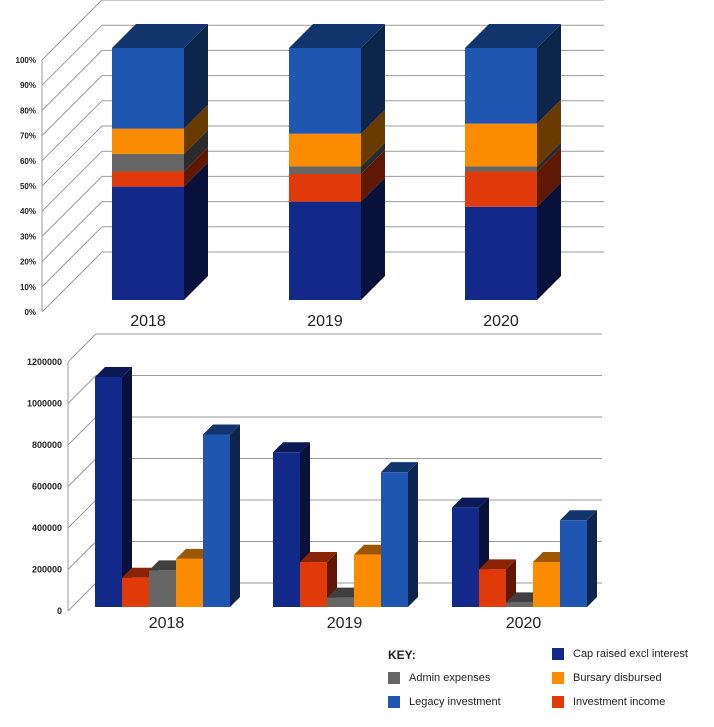  What do you see at coordinates (325, 170) in the screenshot?
I see `bar-2019-admin-expenses` at bounding box center [325, 170].